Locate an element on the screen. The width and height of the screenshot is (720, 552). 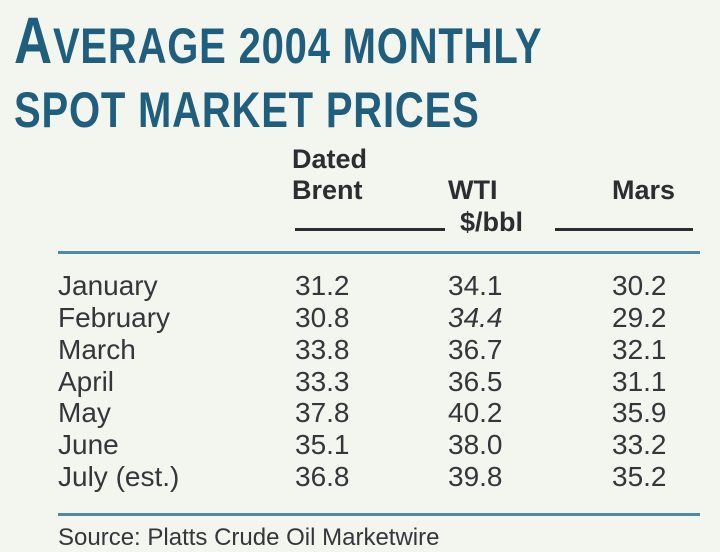
footer-divider is located at coordinates (379, 514).